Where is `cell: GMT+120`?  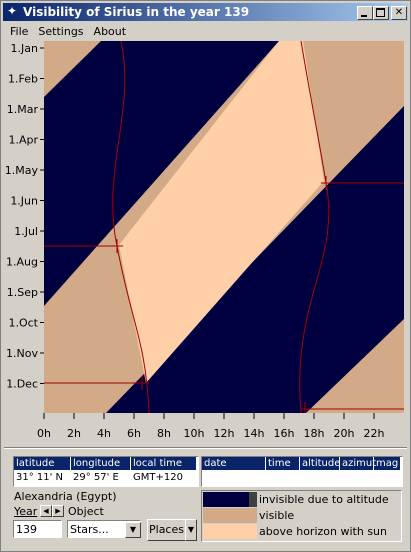
cell: GMT+120 is located at coordinates (158, 477).